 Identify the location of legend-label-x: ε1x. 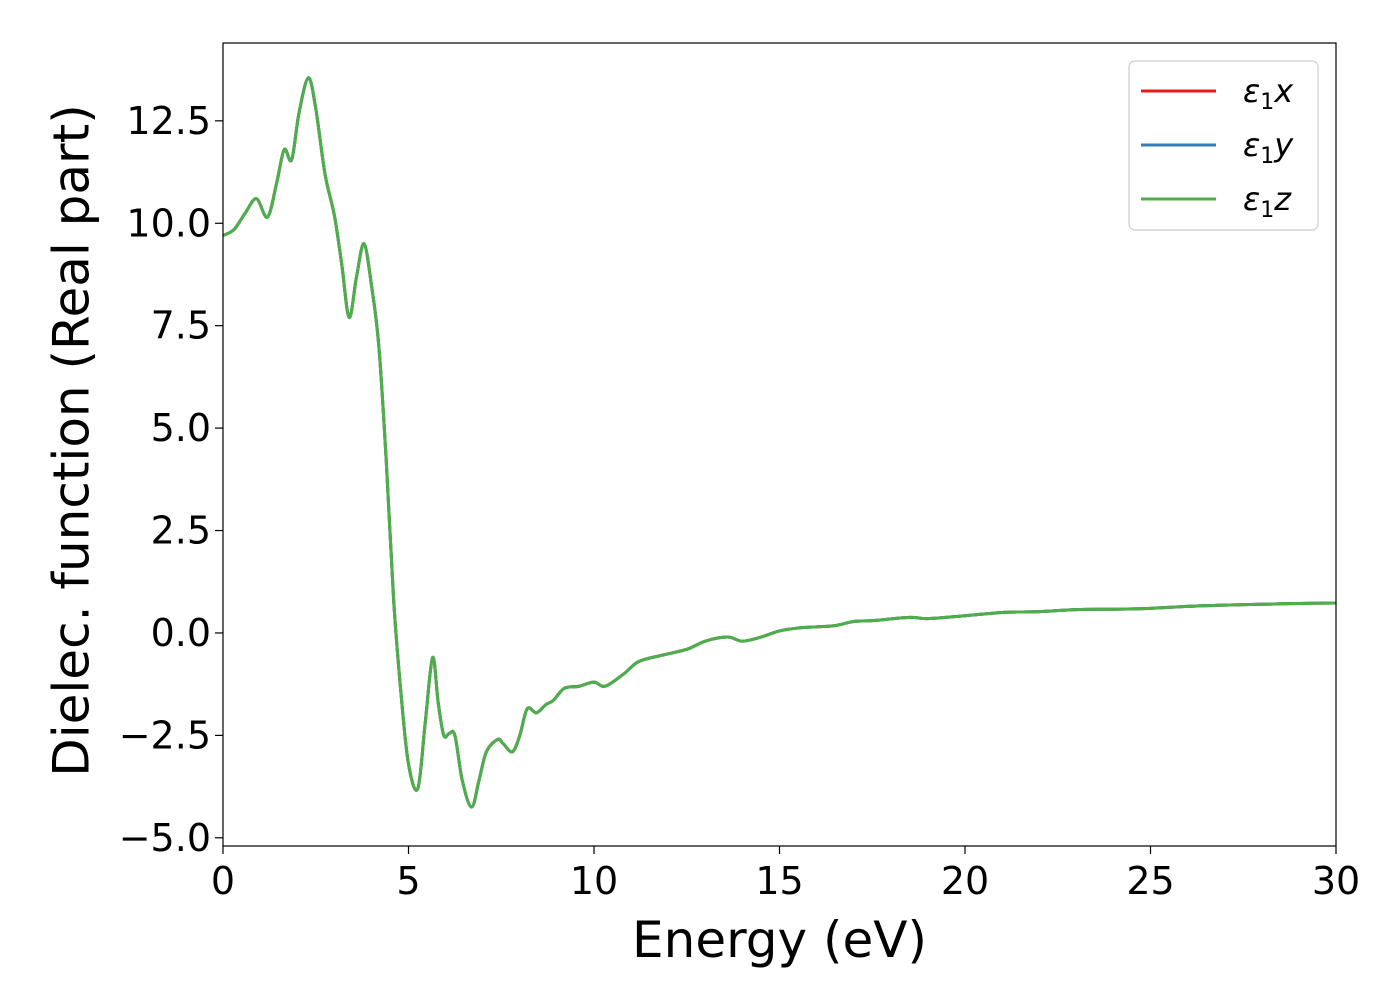
(1268, 93).